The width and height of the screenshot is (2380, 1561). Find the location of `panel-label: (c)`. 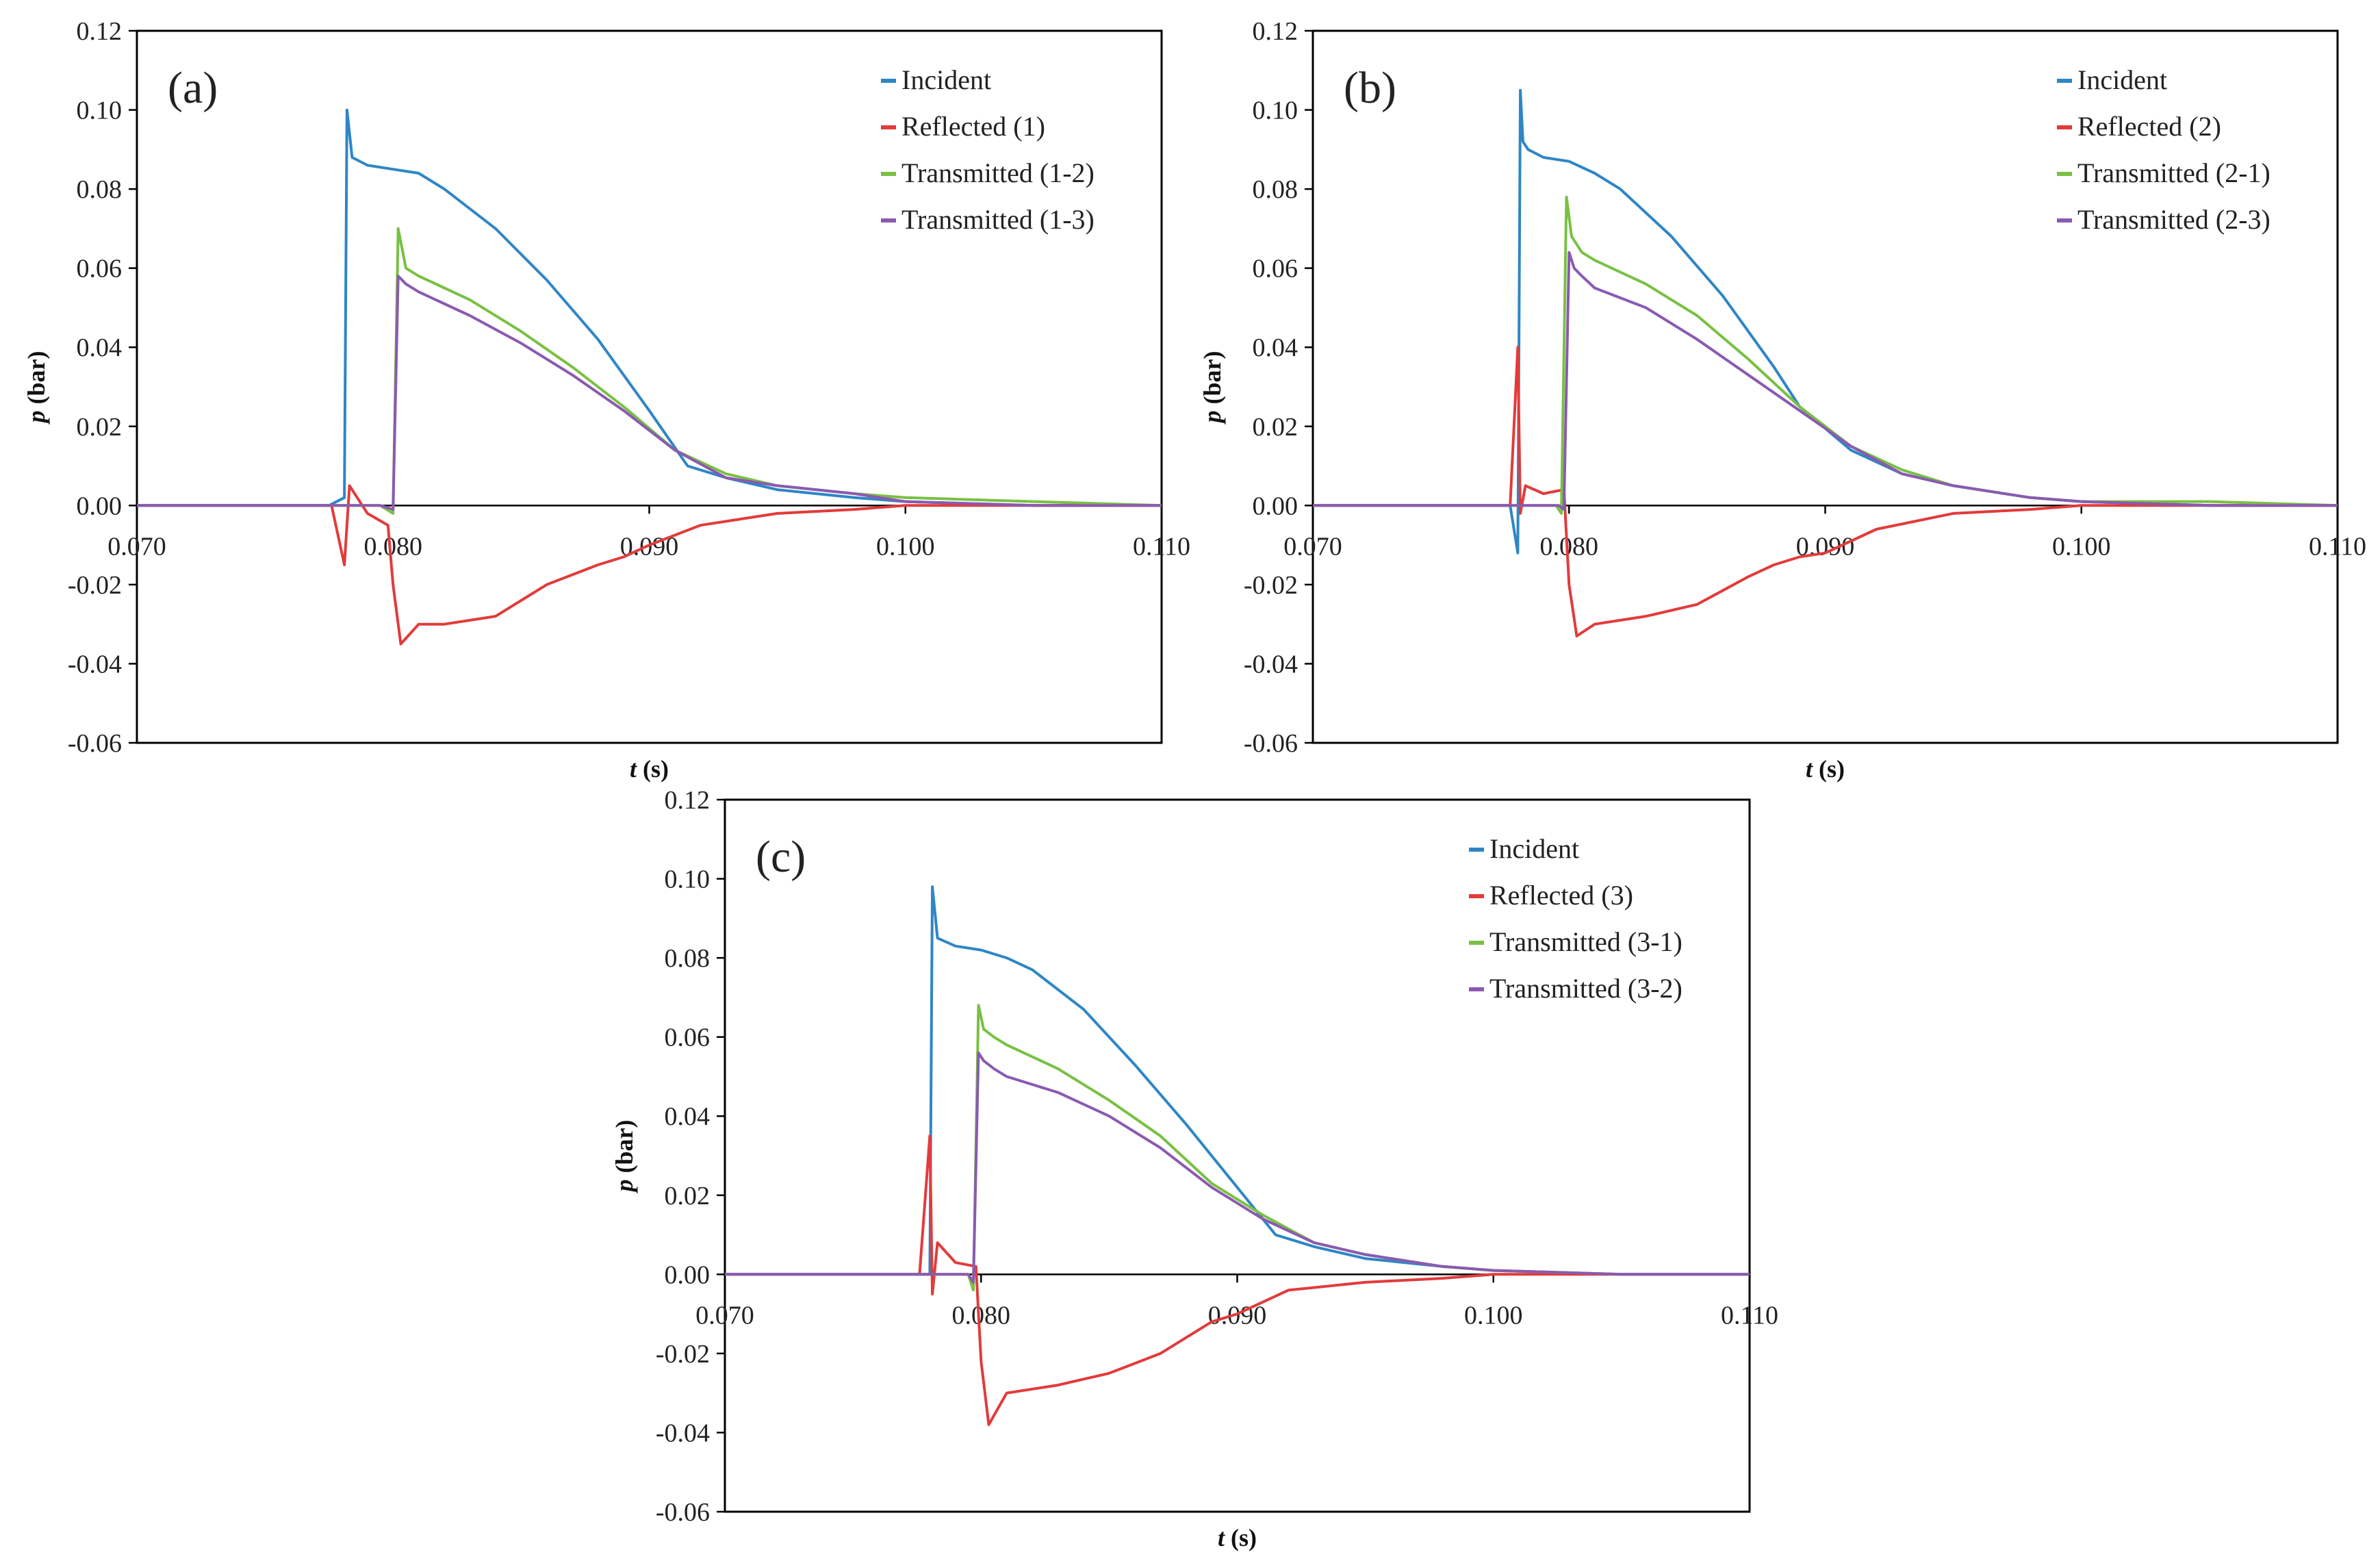

panel-label: (c) is located at coordinates (781, 857).